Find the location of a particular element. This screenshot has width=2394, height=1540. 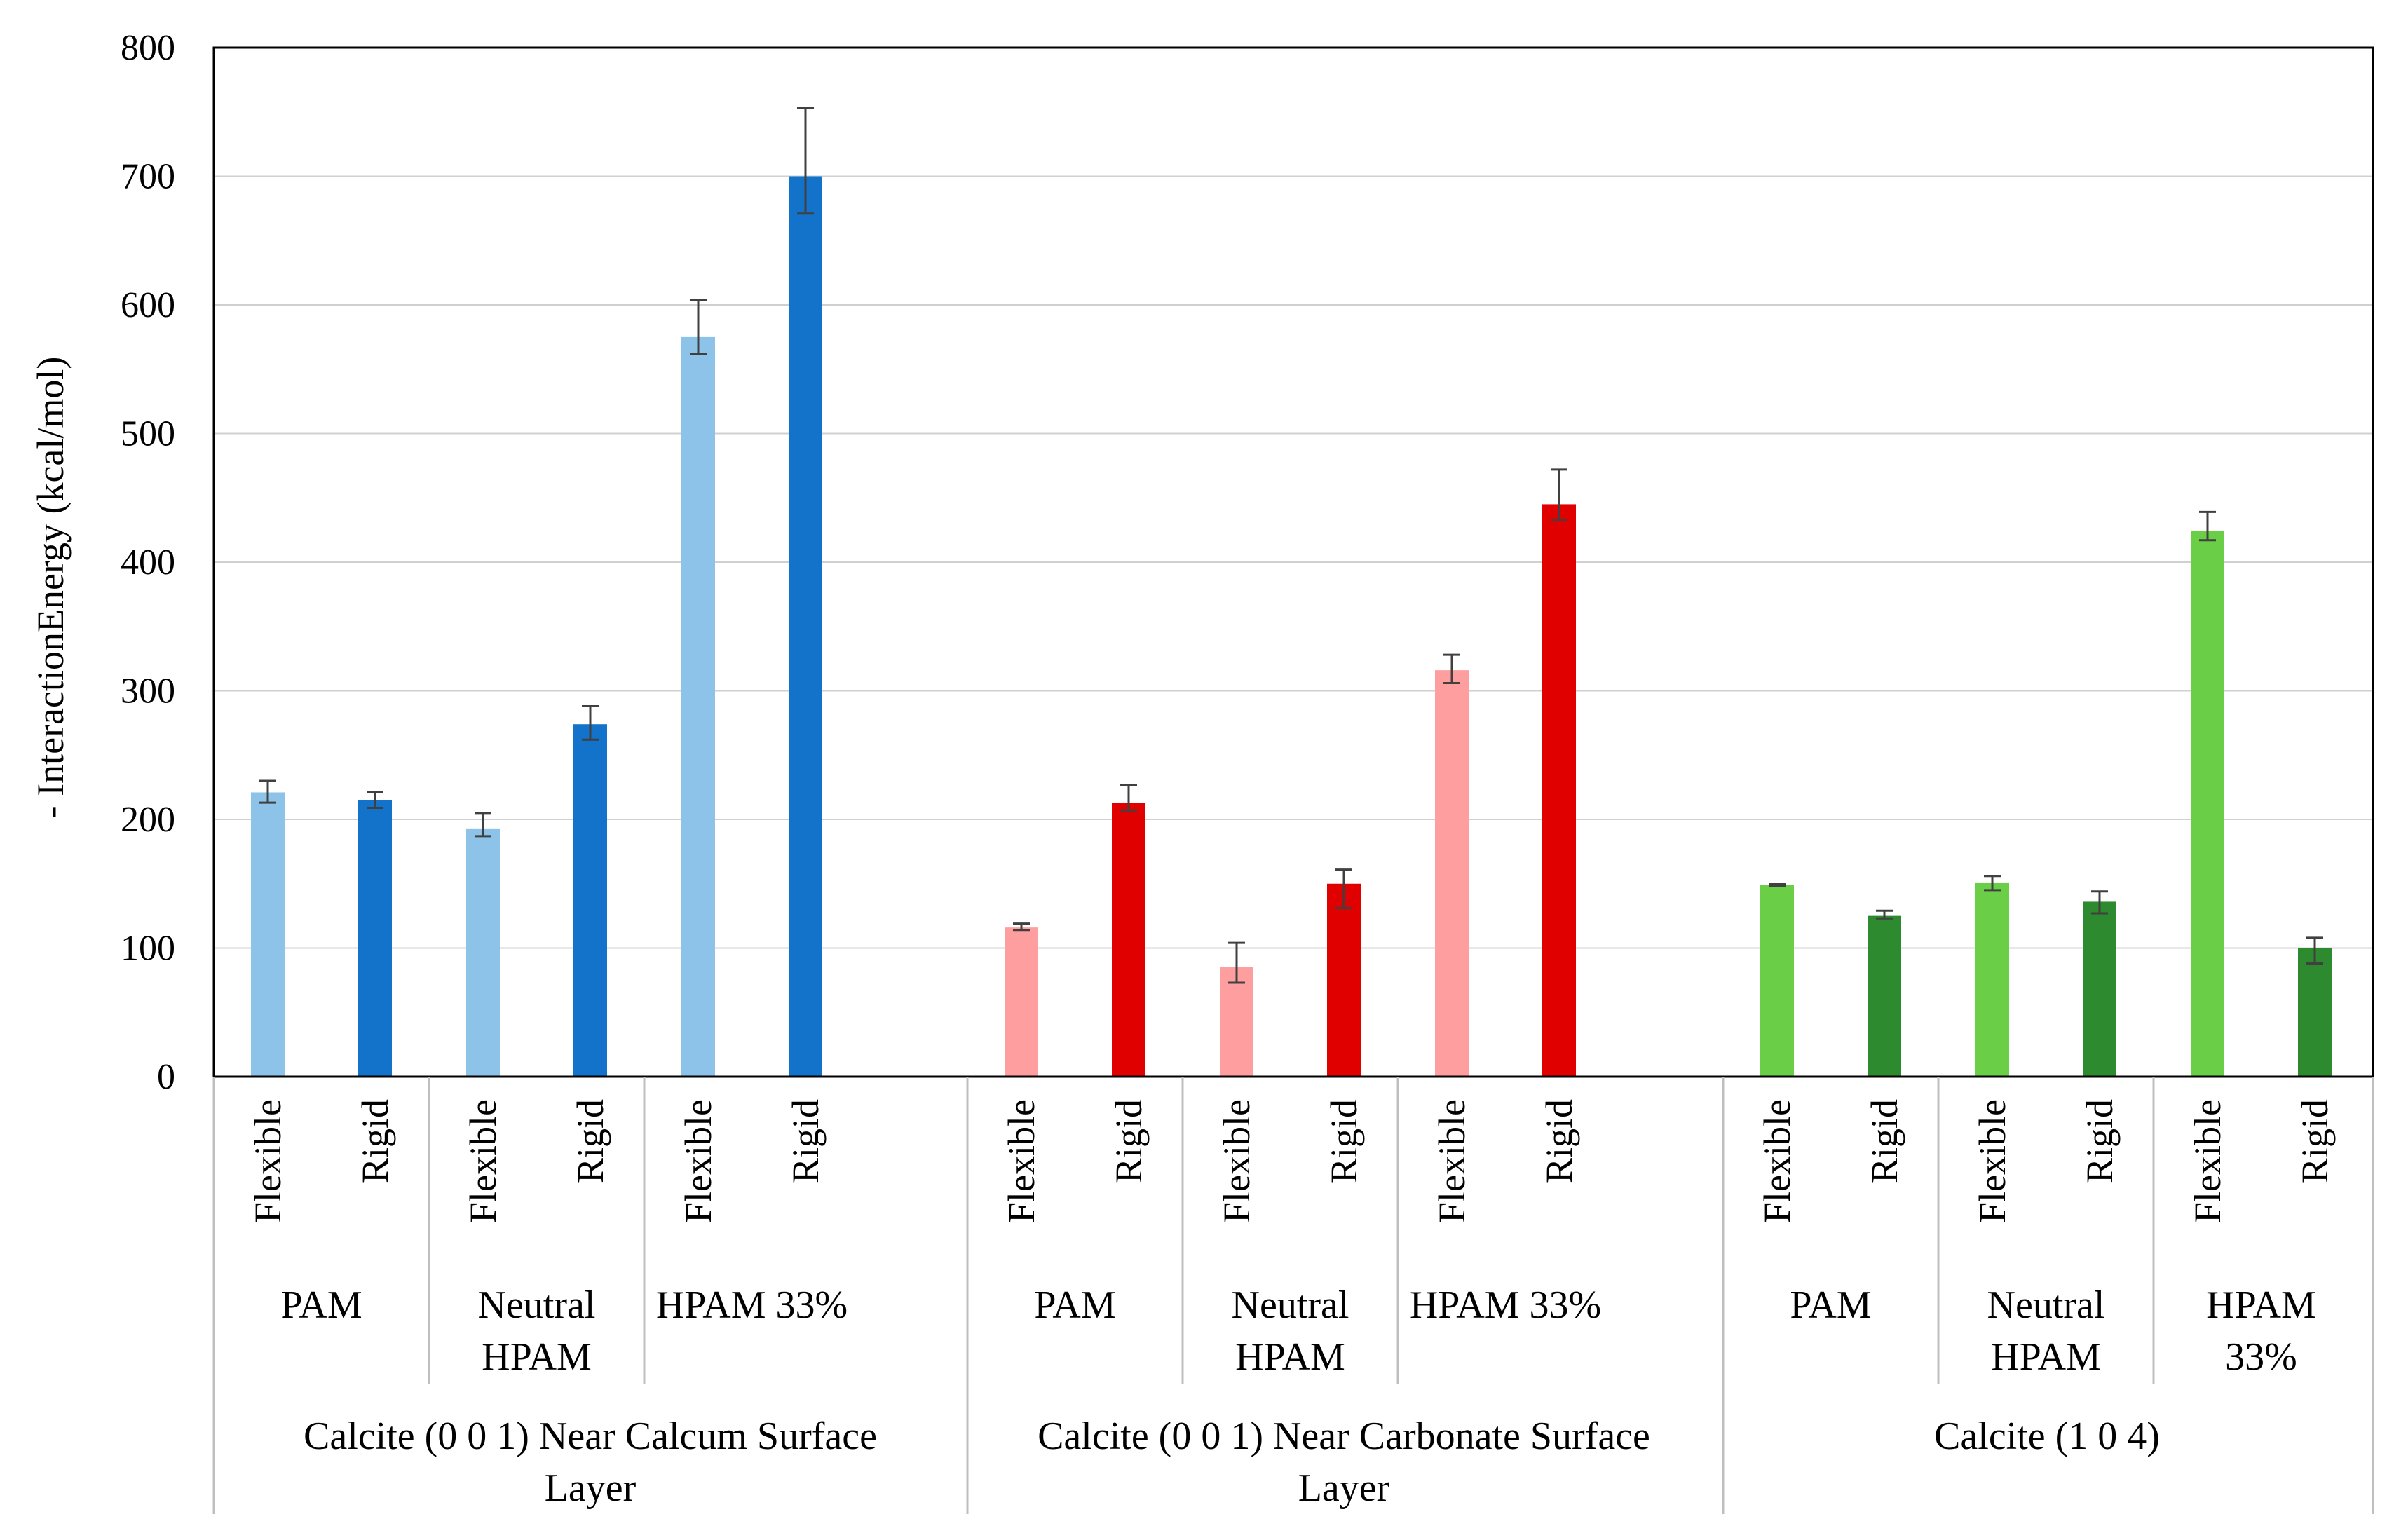

subgroup-label-g1-s2-line0: HPAM 33% is located at coordinates (1505, 1305).